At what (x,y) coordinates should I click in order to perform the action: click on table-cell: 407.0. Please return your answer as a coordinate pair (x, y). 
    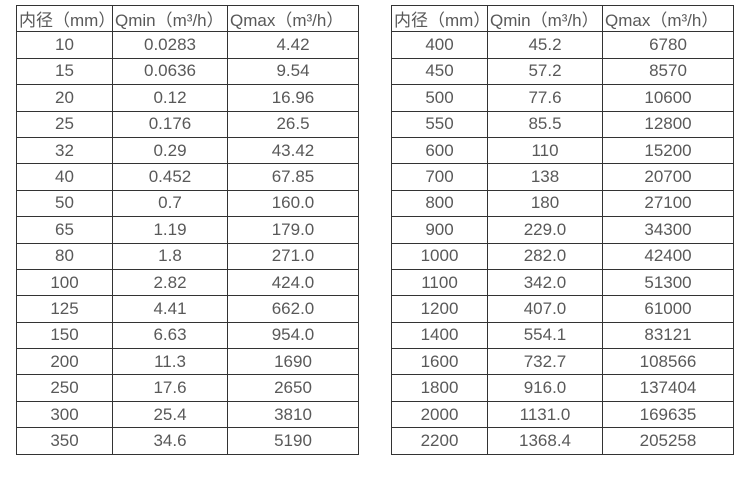
    Looking at the image, I should click on (545, 309).